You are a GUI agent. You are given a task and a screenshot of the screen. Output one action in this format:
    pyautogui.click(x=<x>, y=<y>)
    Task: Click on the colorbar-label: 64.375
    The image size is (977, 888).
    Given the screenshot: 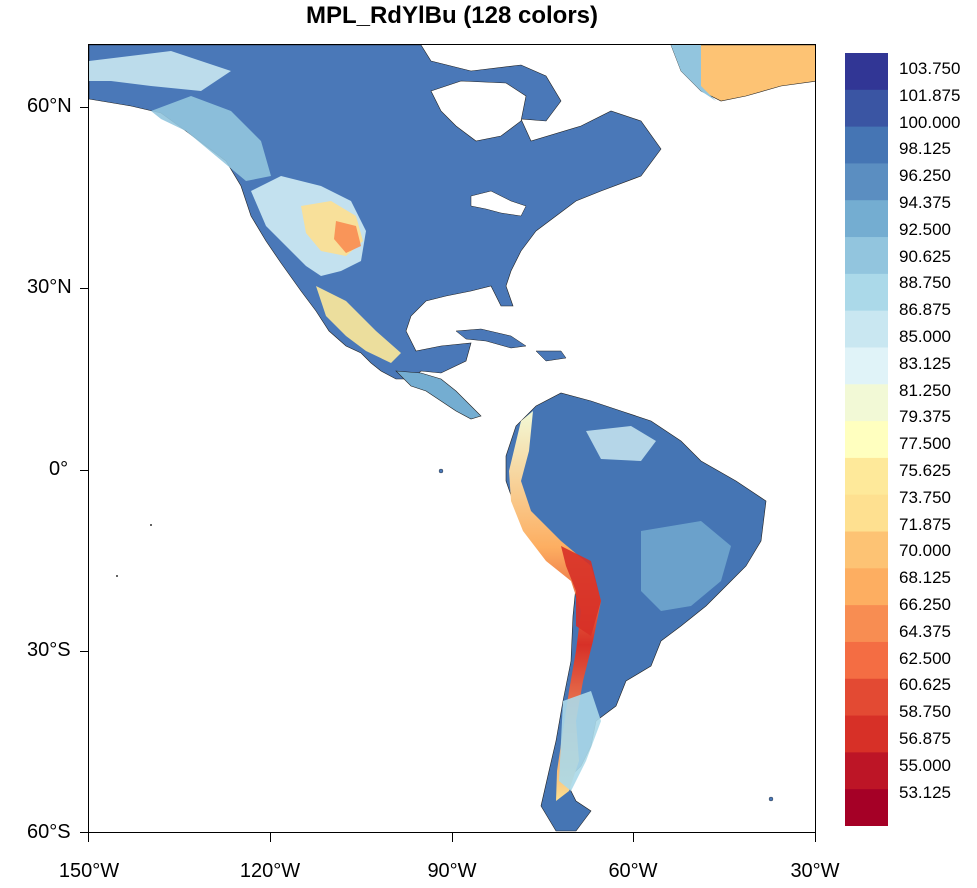 What is the action you would take?
    pyautogui.click(x=925, y=631)
    